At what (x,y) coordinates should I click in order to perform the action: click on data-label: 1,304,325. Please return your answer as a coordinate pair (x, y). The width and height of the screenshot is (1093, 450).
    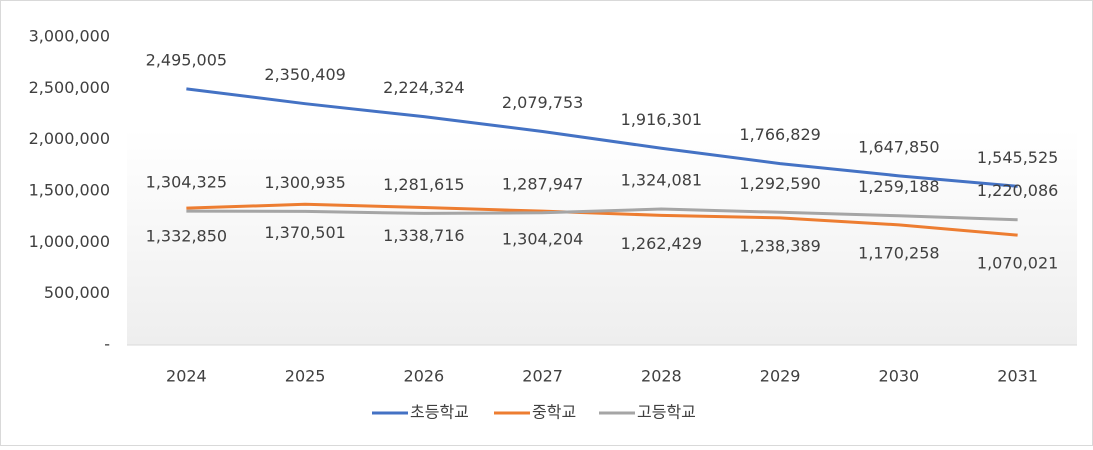
    Looking at the image, I should click on (186, 182).